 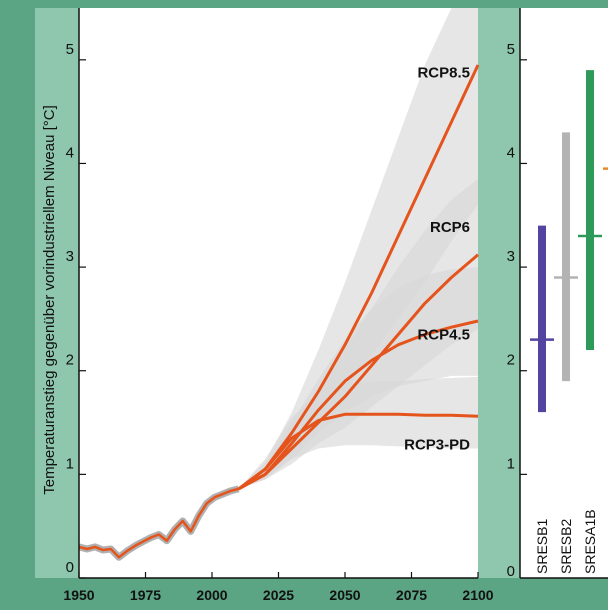 What do you see at coordinates (517, 310) in the screenshot?
I see `sres-y-axis-ticks: 1 2 3 4 5 0` at bounding box center [517, 310].